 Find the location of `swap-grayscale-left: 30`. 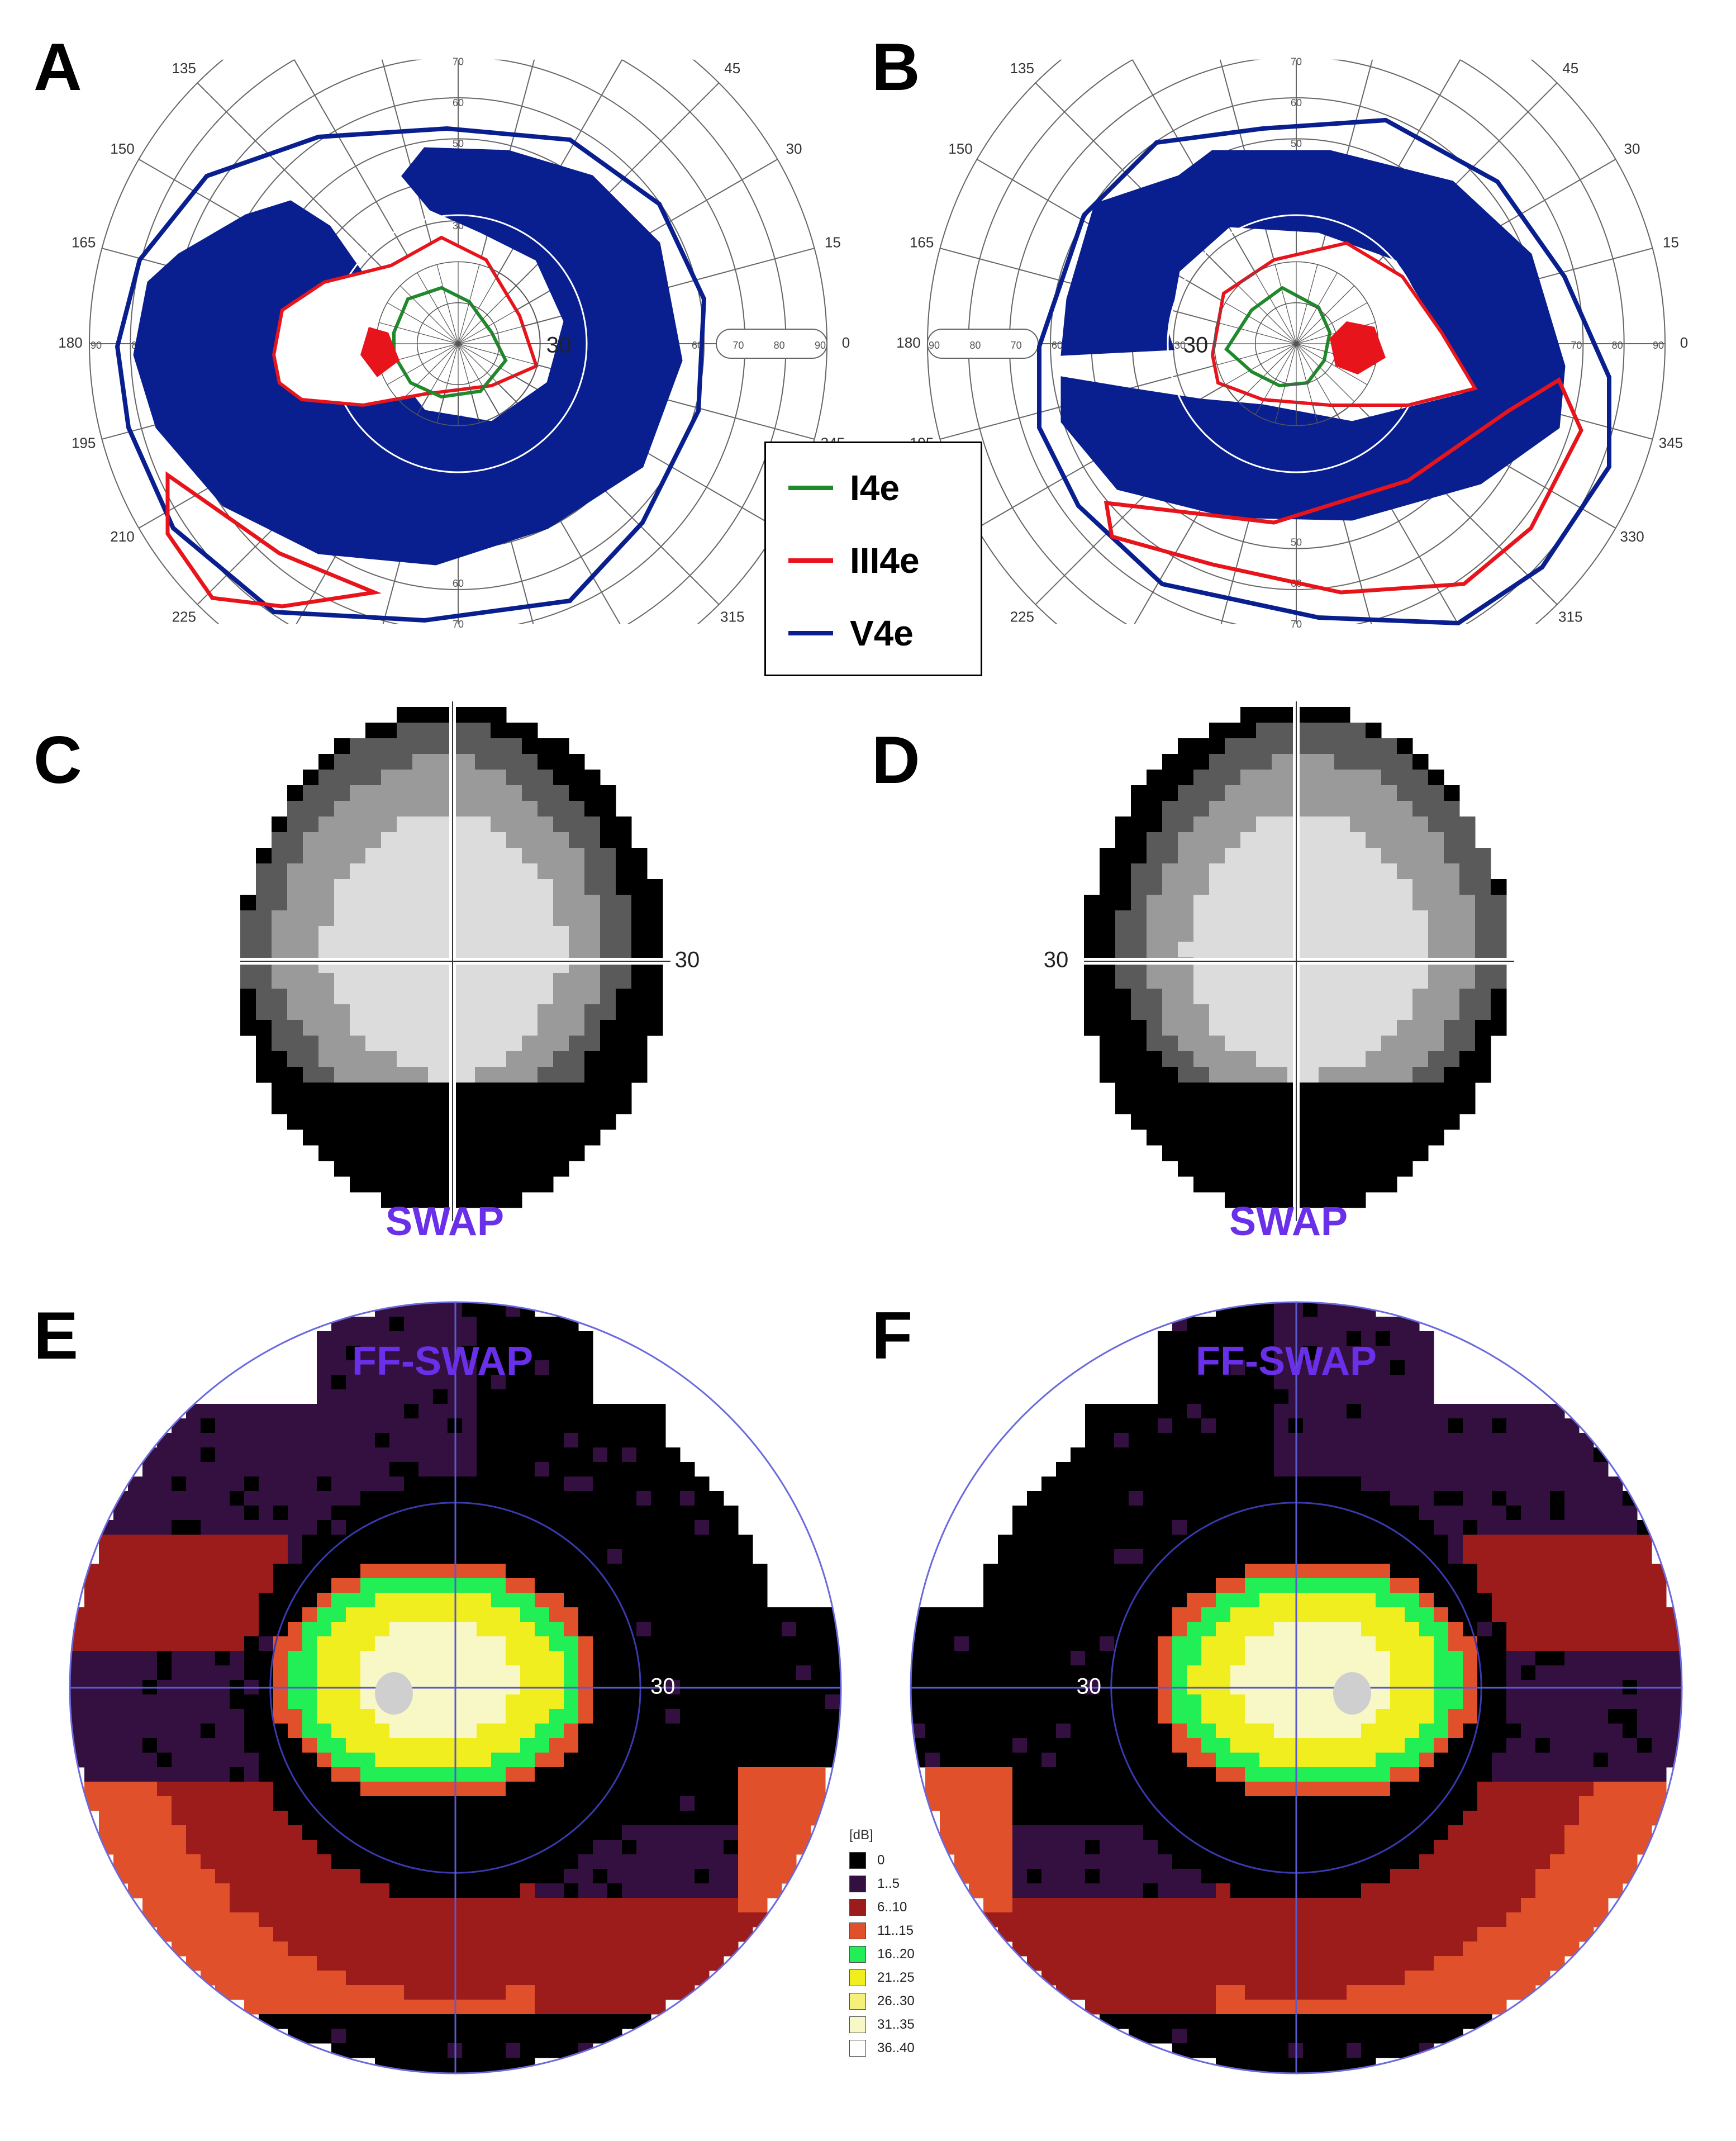

swap-grayscale-left: 30 is located at coordinates (470, 961).